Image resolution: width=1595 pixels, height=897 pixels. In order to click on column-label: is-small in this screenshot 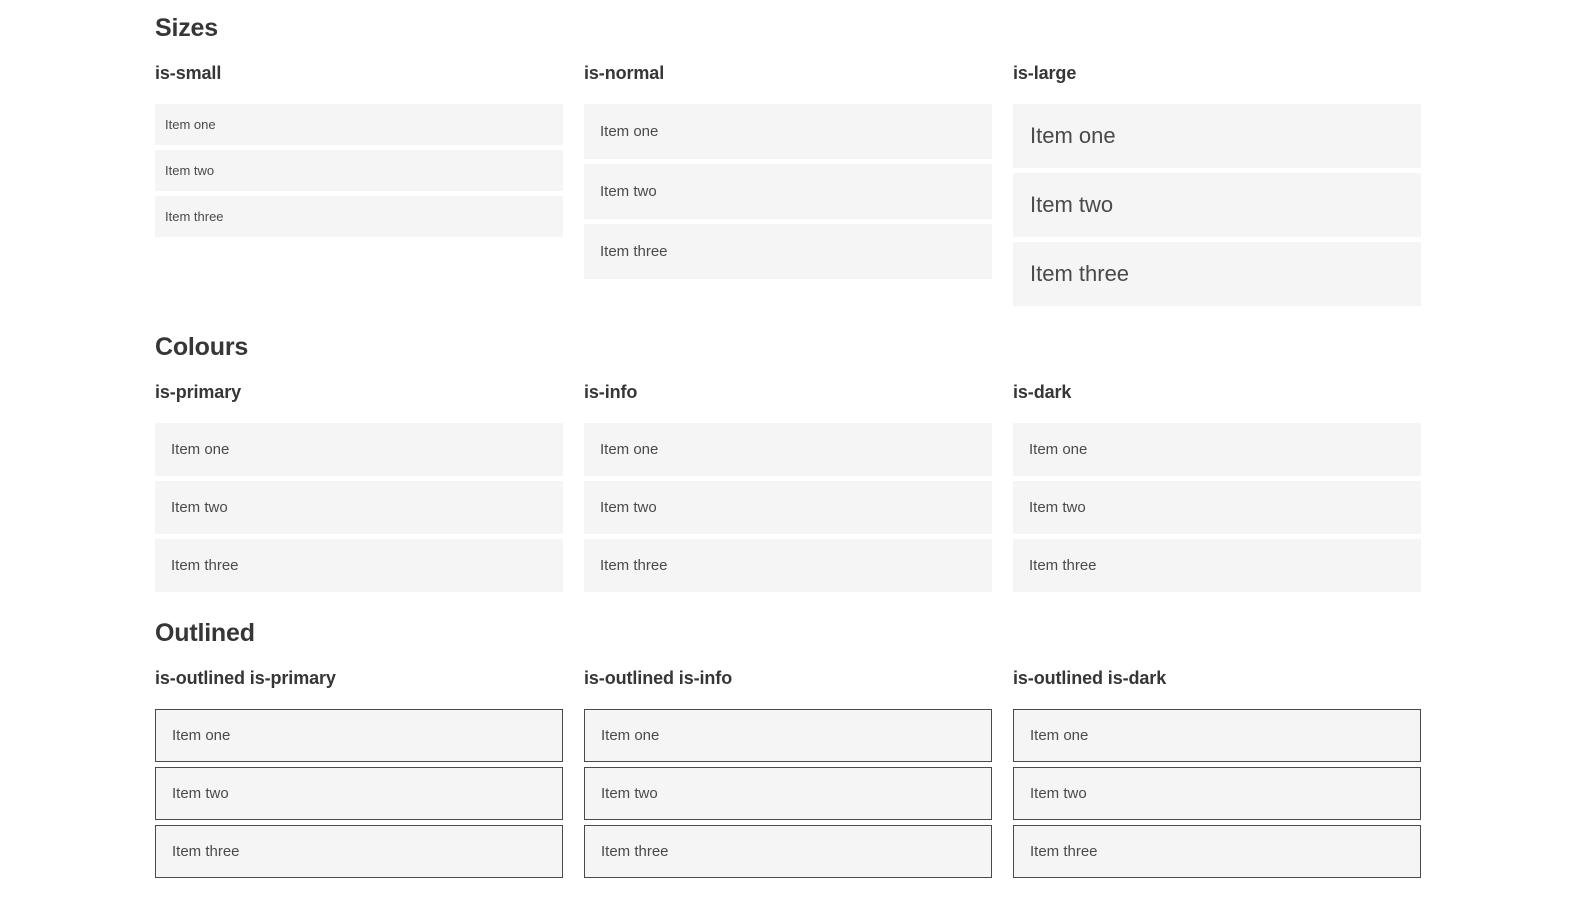, I will do `click(188, 73)`.